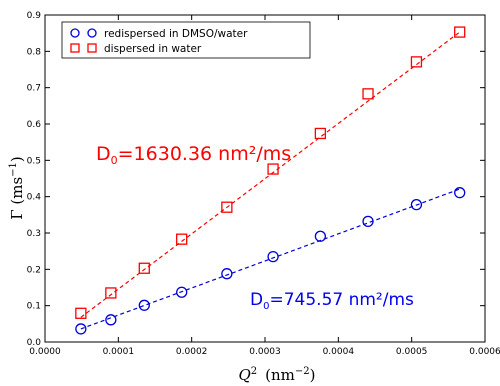  What do you see at coordinates (34, 89) in the screenshot?
I see `y-tick-label: 0.7` at bounding box center [34, 89].